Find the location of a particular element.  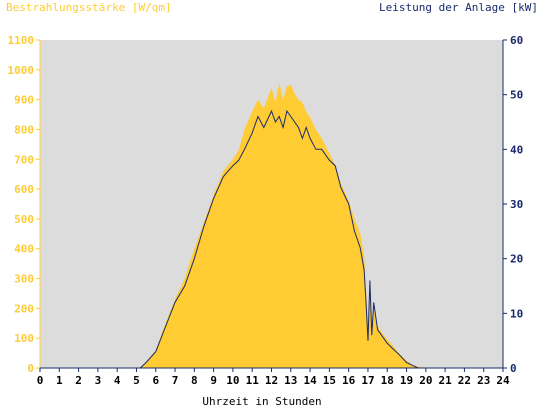

left-axis-title: Bestrahlungsstärke [W/qm] is located at coordinates (89, 7).